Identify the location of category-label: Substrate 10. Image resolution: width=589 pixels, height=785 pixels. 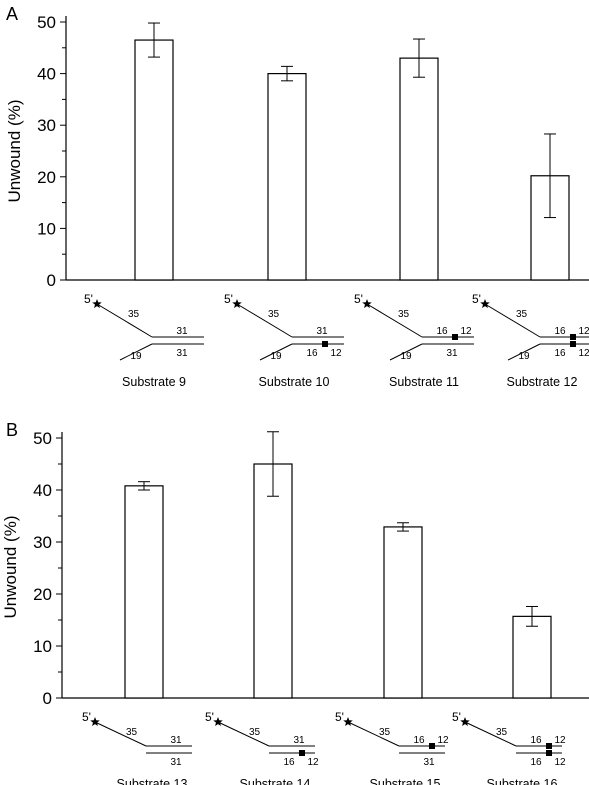
(294, 382).